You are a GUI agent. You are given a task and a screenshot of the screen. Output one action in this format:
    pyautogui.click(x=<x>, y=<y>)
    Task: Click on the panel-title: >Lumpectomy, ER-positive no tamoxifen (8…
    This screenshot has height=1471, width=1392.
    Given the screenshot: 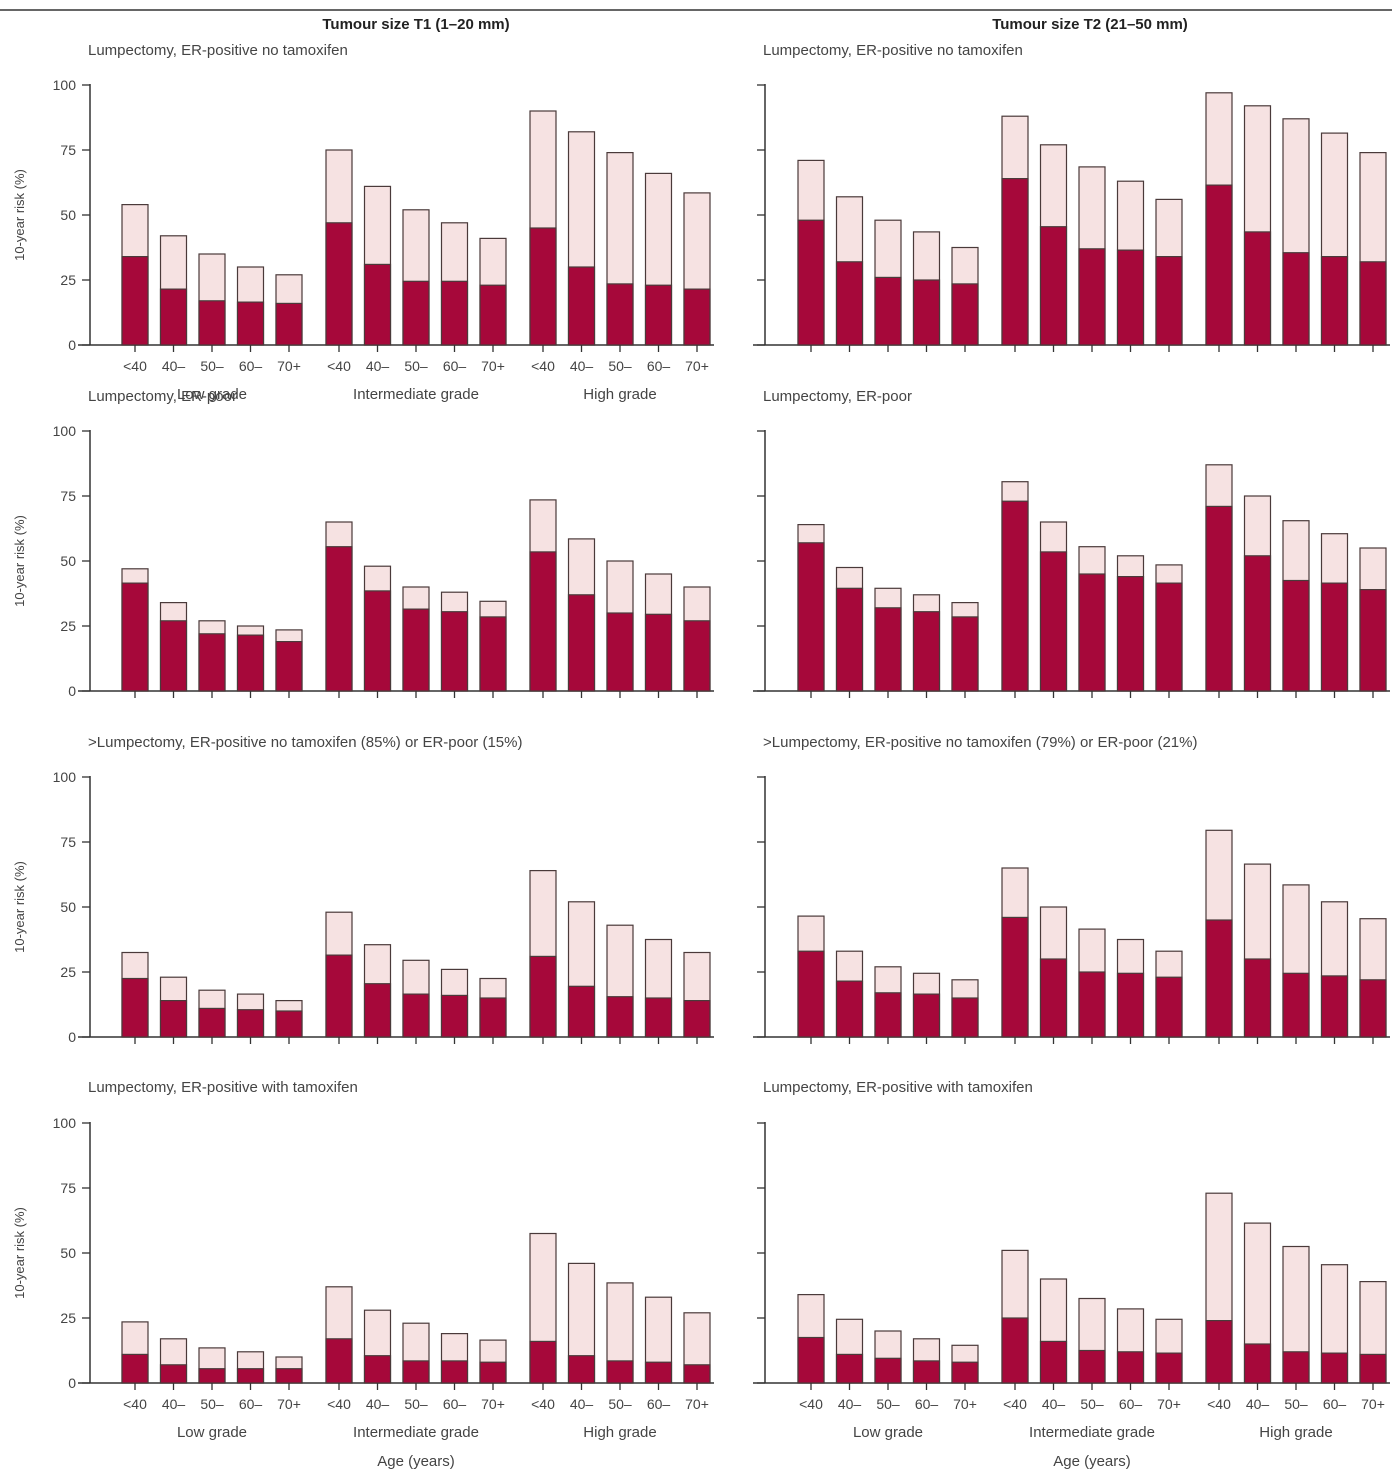 What is the action you would take?
    pyautogui.click(x=305, y=742)
    